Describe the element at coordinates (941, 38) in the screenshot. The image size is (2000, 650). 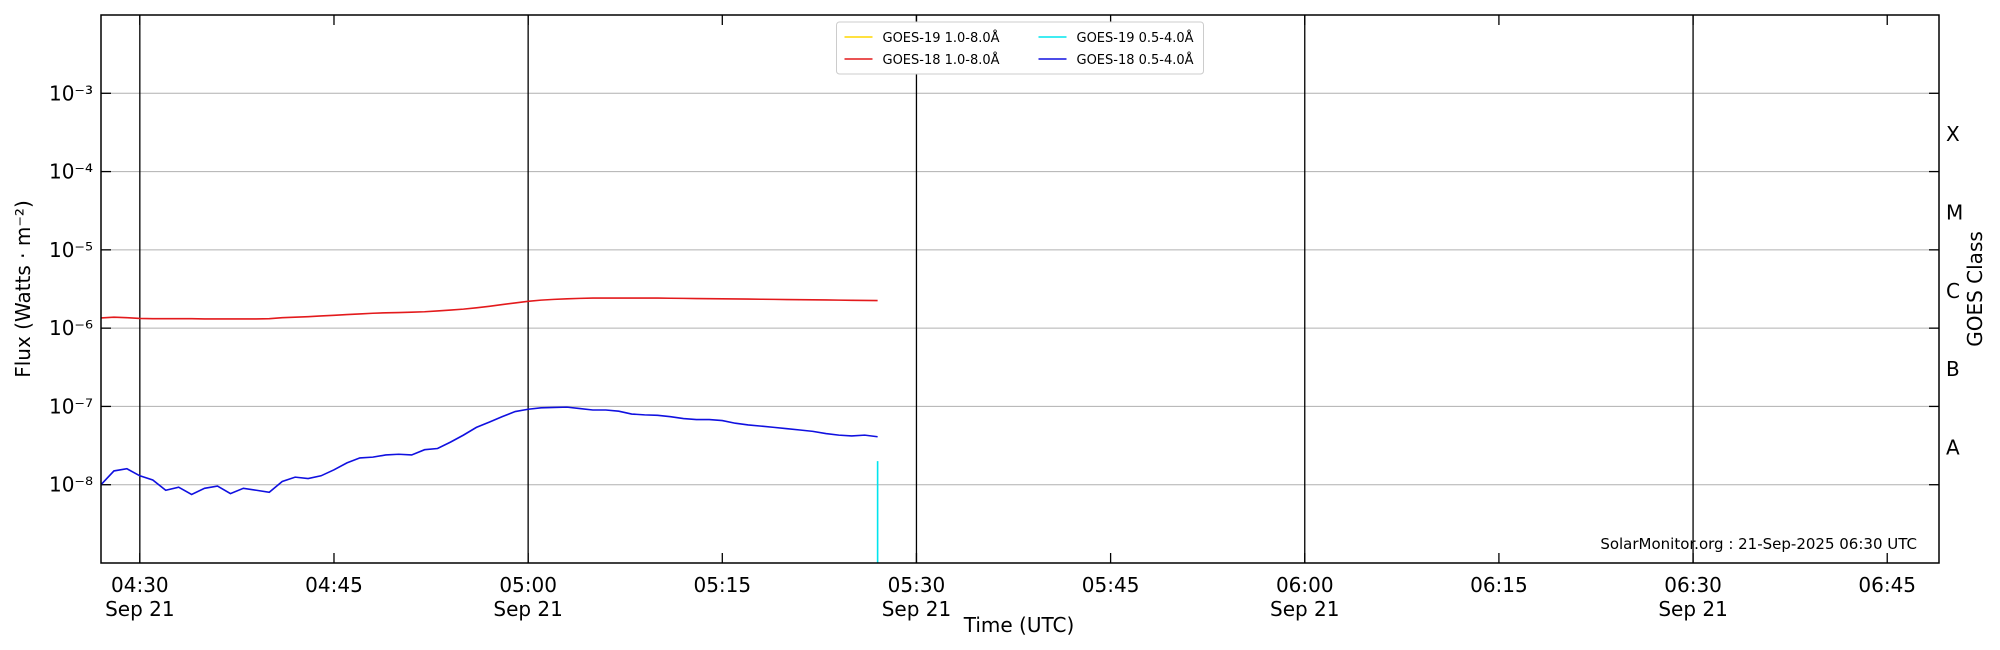
I see `legend-label: GOES-19 1.0-8.0Å` at that location.